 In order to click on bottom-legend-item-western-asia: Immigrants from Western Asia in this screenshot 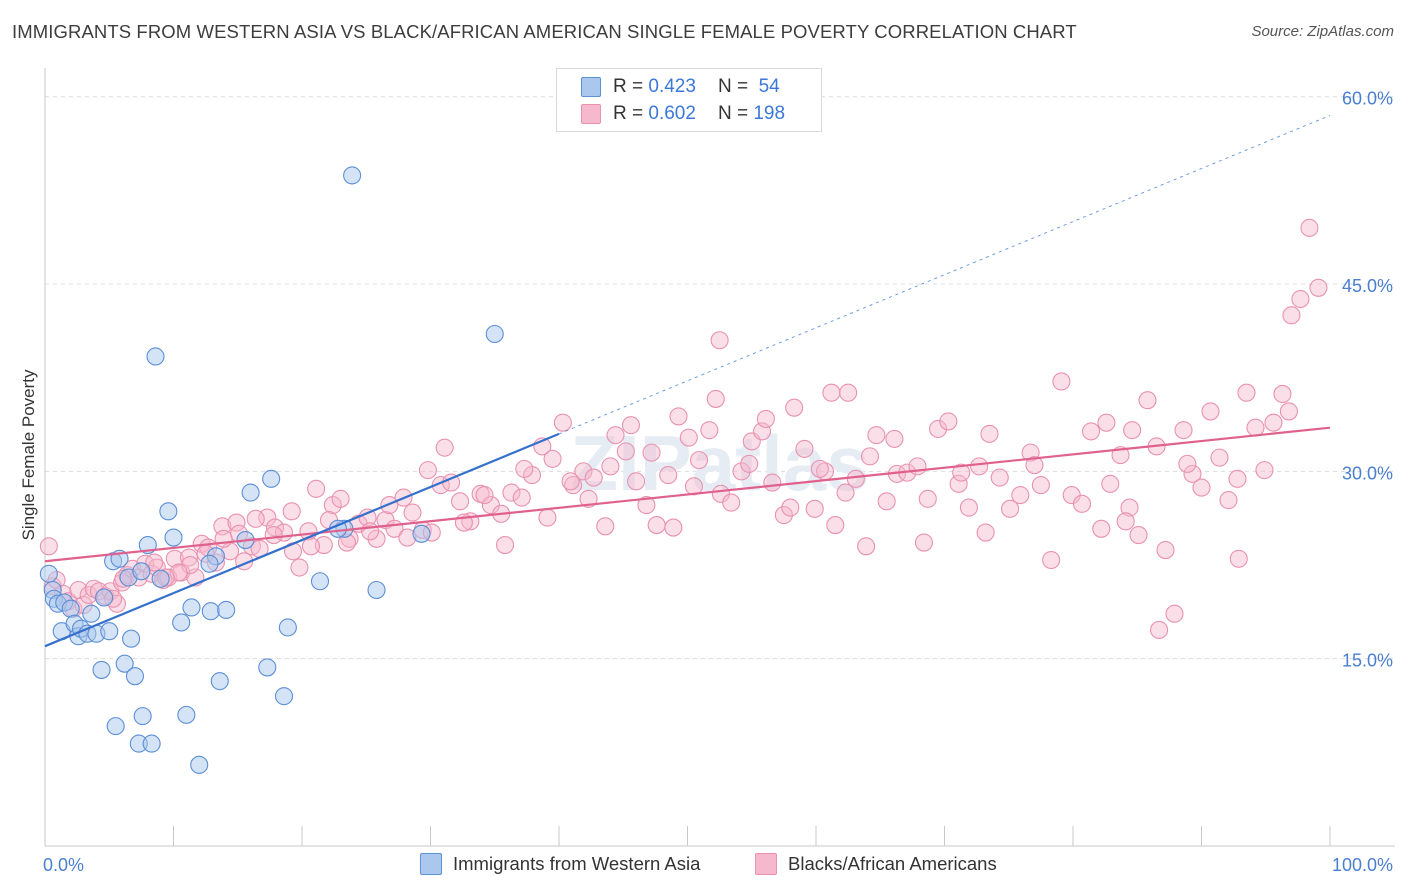, I will do `click(560, 864)`.